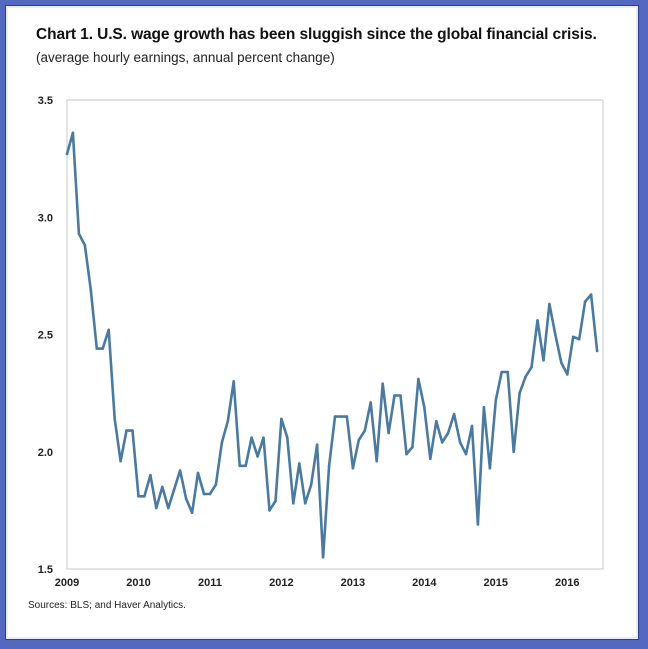 Image resolution: width=648 pixels, height=649 pixels. What do you see at coordinates (45, 101) in the screenshot?
I see `y-tick-label: 3.5` at bounding box center [45, 101].